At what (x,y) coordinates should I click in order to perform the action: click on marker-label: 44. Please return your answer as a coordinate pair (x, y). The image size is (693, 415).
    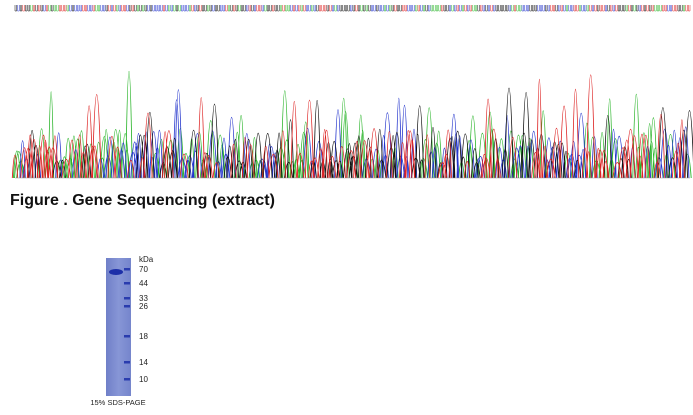
    Looking at the image, I should click on (143, 283).